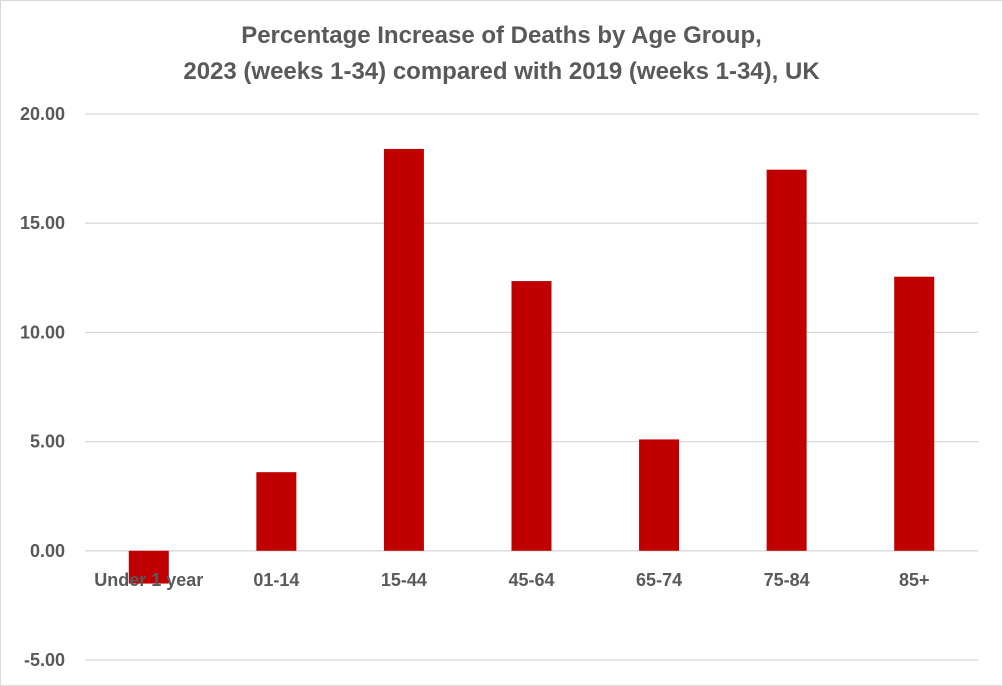 The height and width of the screenshot is (686, 1003). What do you see at coordinates (42, 223) in the screenshot?
I see `y-tick-label: 15.00` at bounding box center [42, 223].